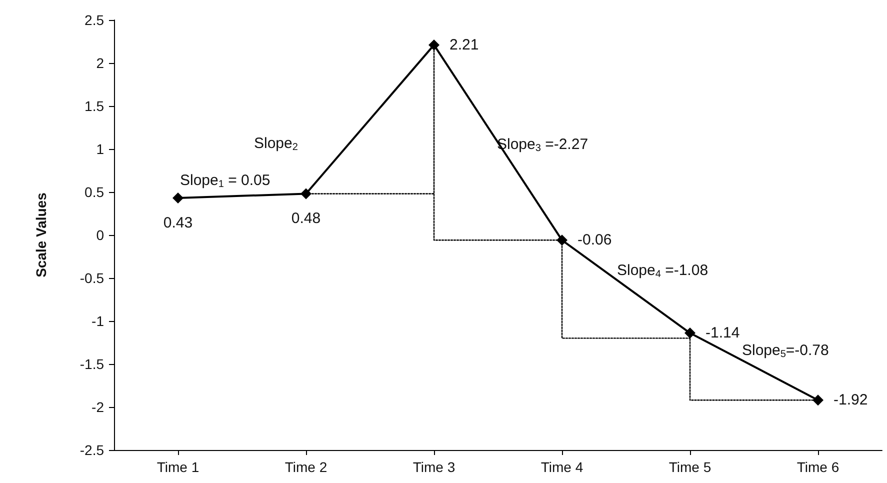 The image size is (887, 483). What do you see at coordinates (723, 333) in the screenshot?
I see `data-label: -1.14` at bounding box center [723, 333].